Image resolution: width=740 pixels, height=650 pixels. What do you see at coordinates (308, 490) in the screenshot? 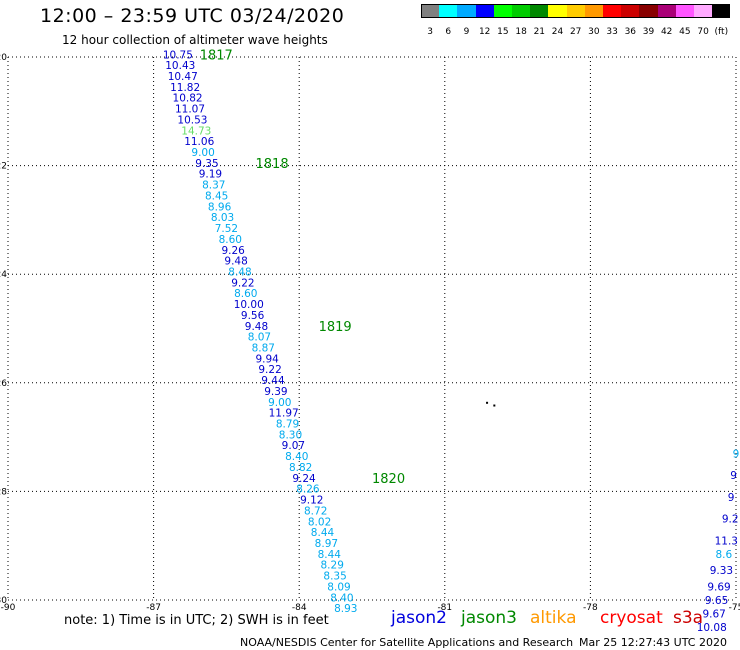
I see `wave-height-value: 8.26` at bounding box center [308, 490].